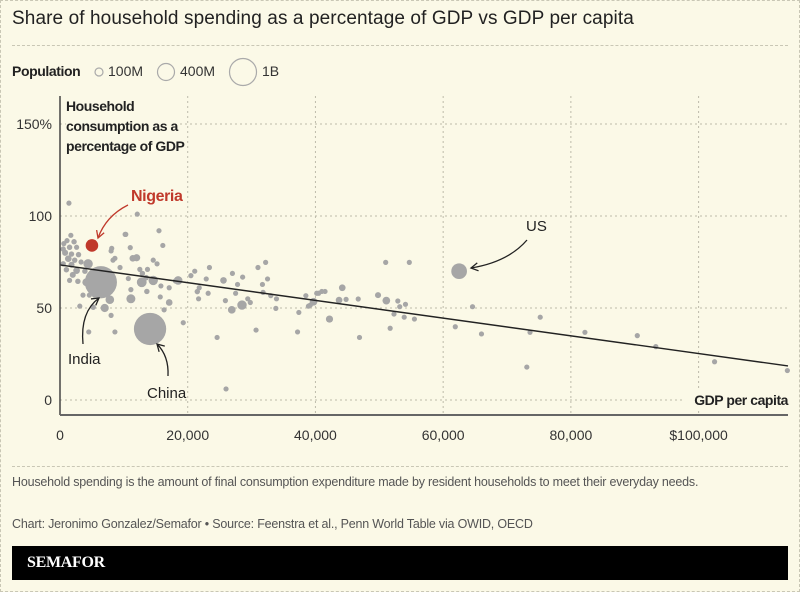 This screenshot has height=592, width=800. I want to click on legend-label-100m: 100M, so click(126, 71).